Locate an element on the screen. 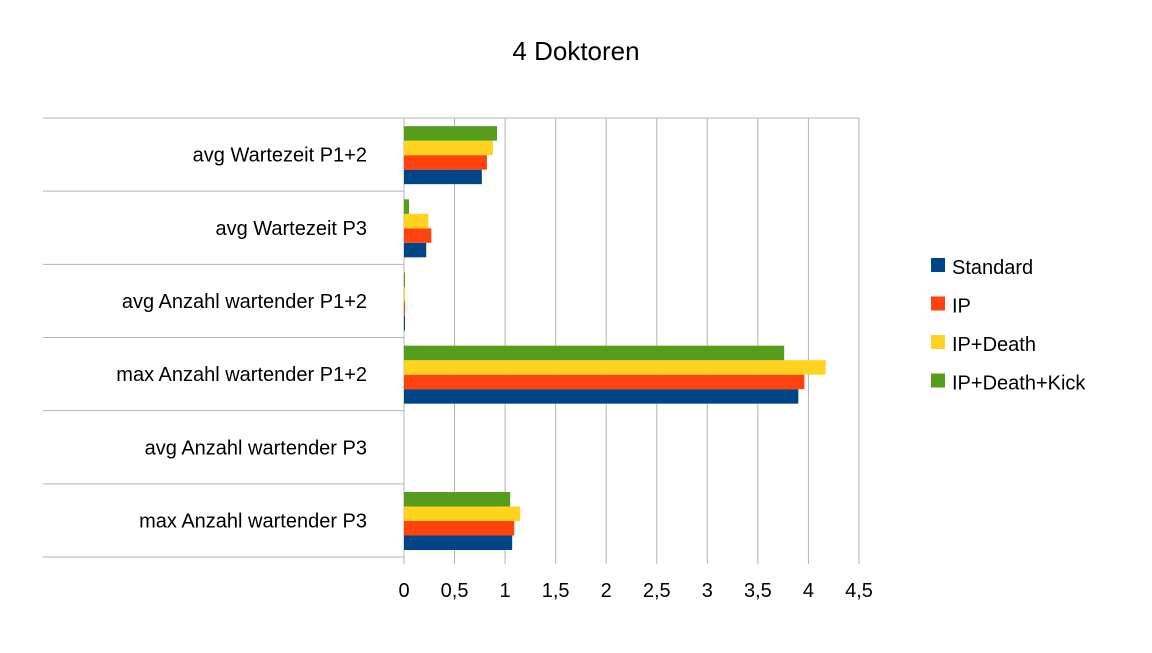 The image size is (1152, 653). category-label: avg Anzahl wartender P3 is located at coordinates (256, 448).